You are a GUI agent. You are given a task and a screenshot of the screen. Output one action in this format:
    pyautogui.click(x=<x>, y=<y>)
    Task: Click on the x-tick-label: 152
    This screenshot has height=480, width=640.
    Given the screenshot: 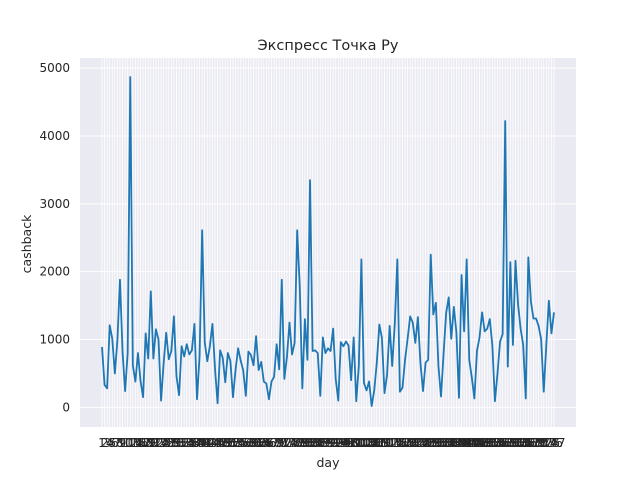 What is the action you would take?
    pyautogui.click(x=489, y=443)
    